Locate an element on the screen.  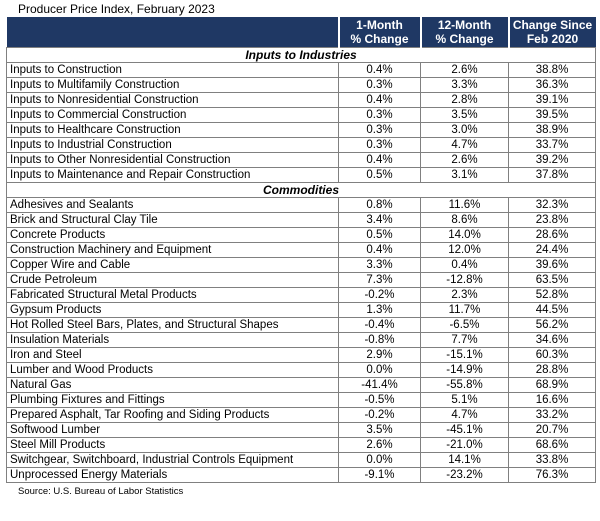
col-header-12-month: 12-Month % Change is located at coordinates (464, 32).